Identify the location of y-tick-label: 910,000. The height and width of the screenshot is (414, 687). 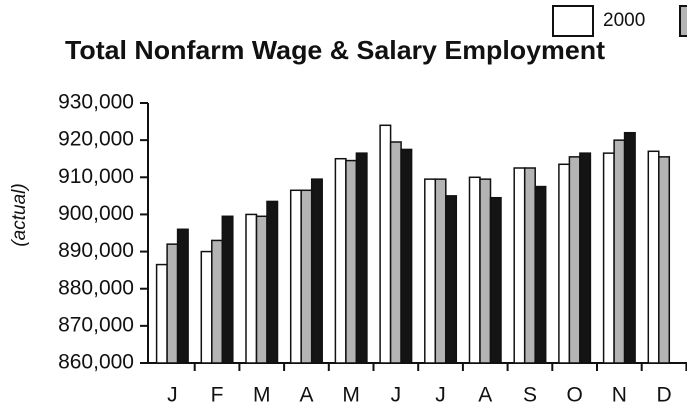
(96, 176).